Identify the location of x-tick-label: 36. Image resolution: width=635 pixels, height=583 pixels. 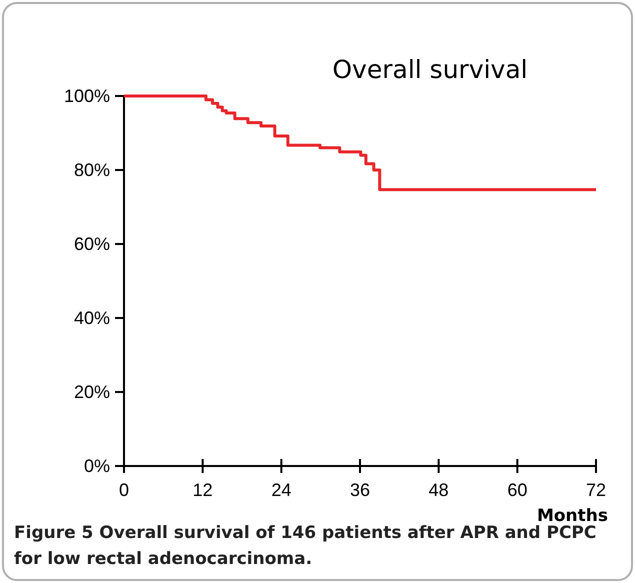
(360, 490).